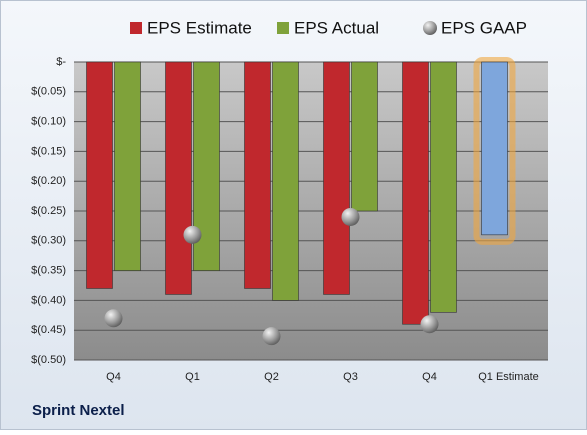 The image size is (587, 435). Describe the element at coordinates (350, 377) in the screenshot. I see `x-tick-label: Q3` at that location.